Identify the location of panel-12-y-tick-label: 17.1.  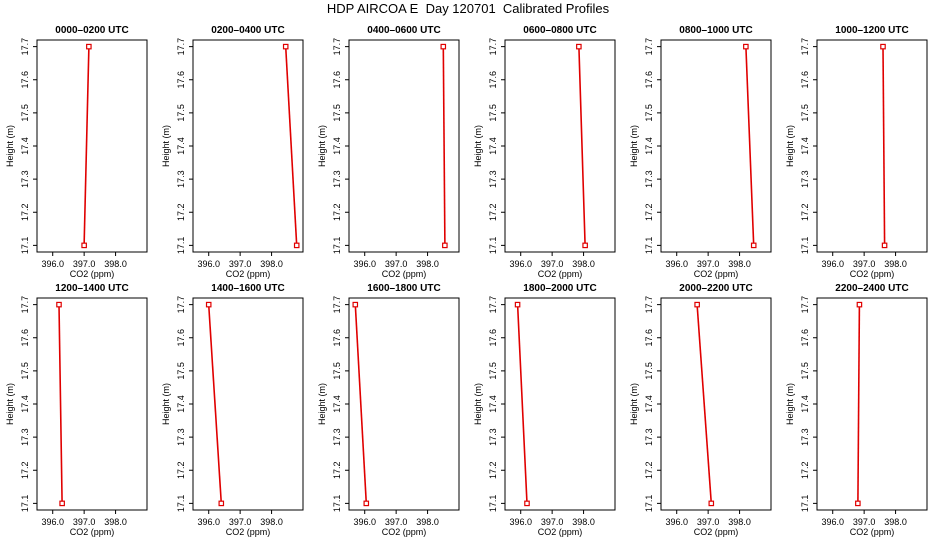
(805, 504).